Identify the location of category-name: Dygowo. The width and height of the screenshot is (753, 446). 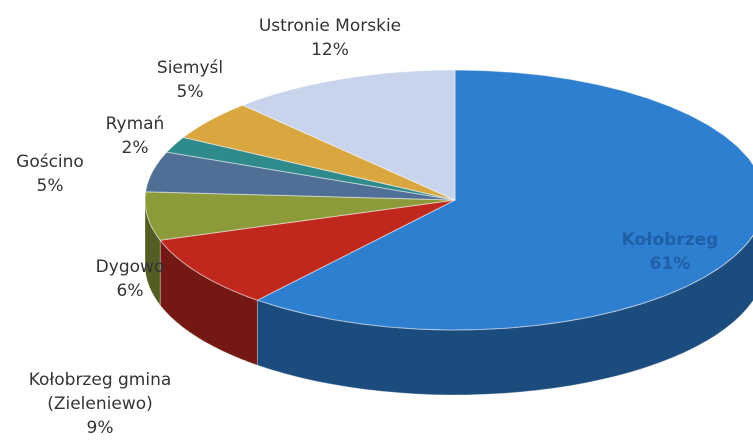
(130, 267).